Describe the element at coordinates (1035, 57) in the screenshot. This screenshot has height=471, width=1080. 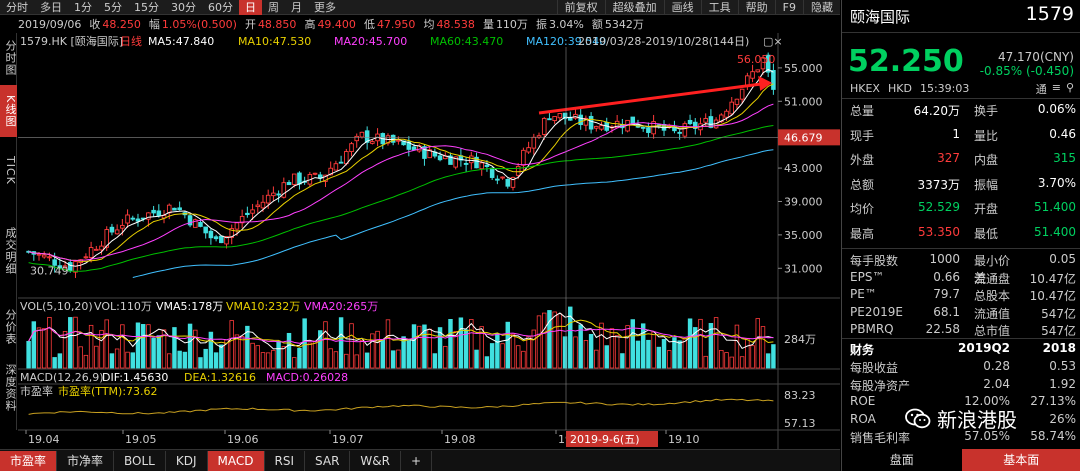
I see `prev-price: 47.170(CNY)` at that location.